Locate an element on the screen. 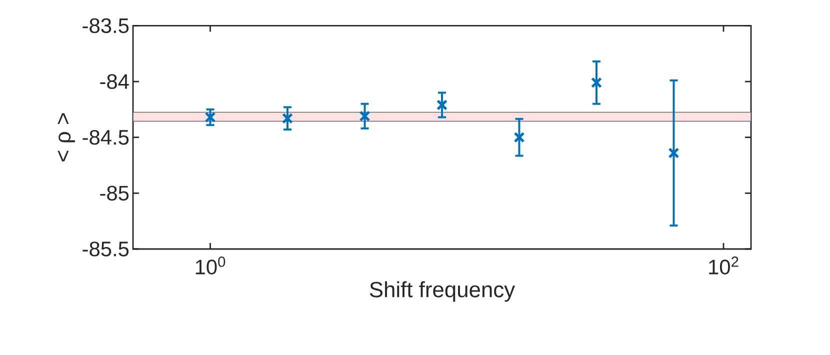 The height and width of the screenshot is (355, 830). x-axis-title: Shift frequency is located at coordinates (443, 291).